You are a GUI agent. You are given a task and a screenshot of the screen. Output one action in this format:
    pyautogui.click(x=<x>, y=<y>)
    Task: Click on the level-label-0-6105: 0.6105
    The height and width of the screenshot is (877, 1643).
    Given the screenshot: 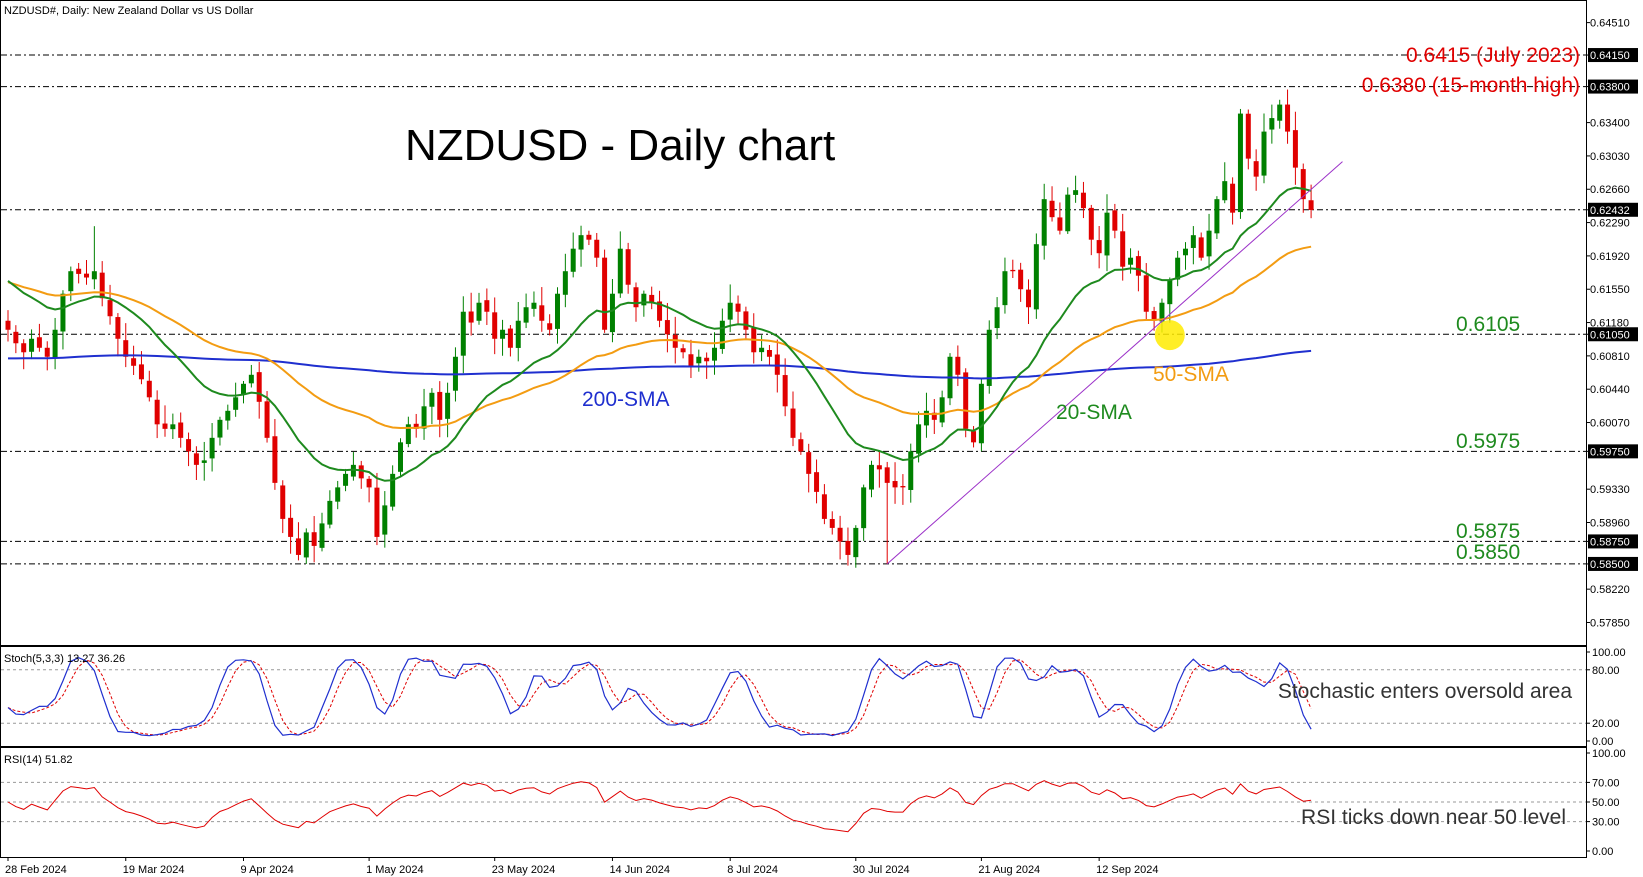 What is the action you would take?
    pyautogui.click(x=1488, y=324)
    